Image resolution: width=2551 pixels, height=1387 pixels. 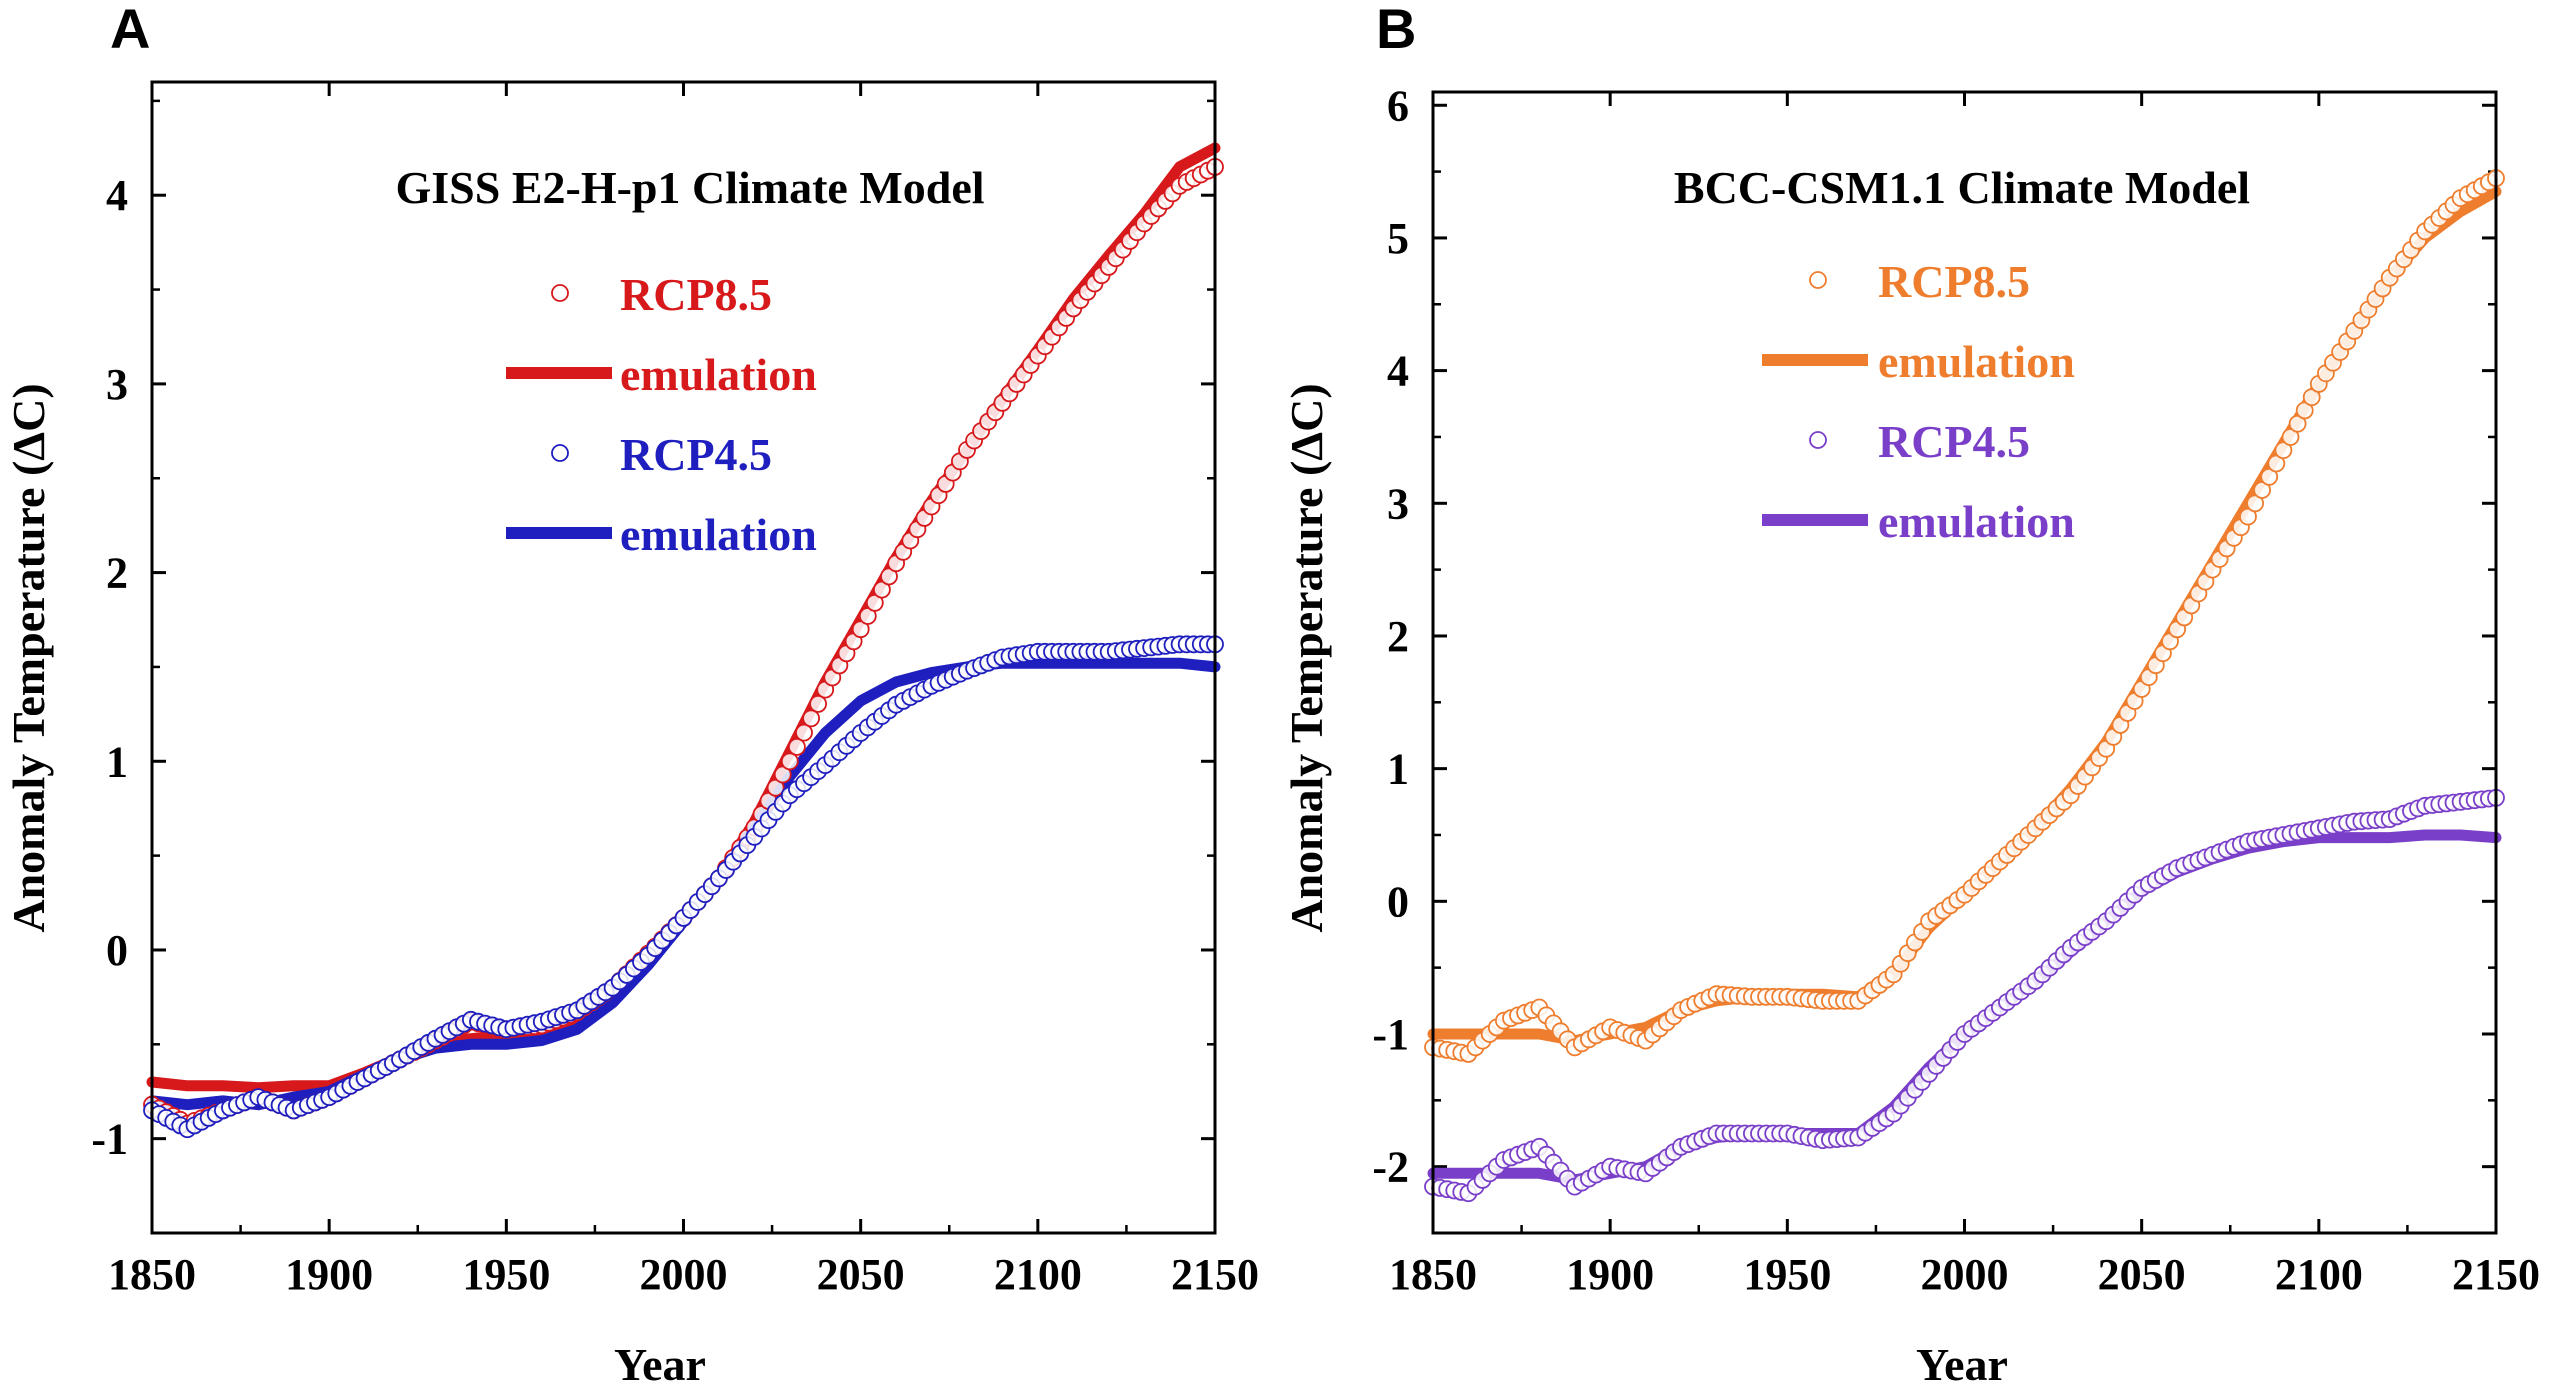 I want to click on panel-a-legend-rcp85-marker, so click(x=560, y=293).